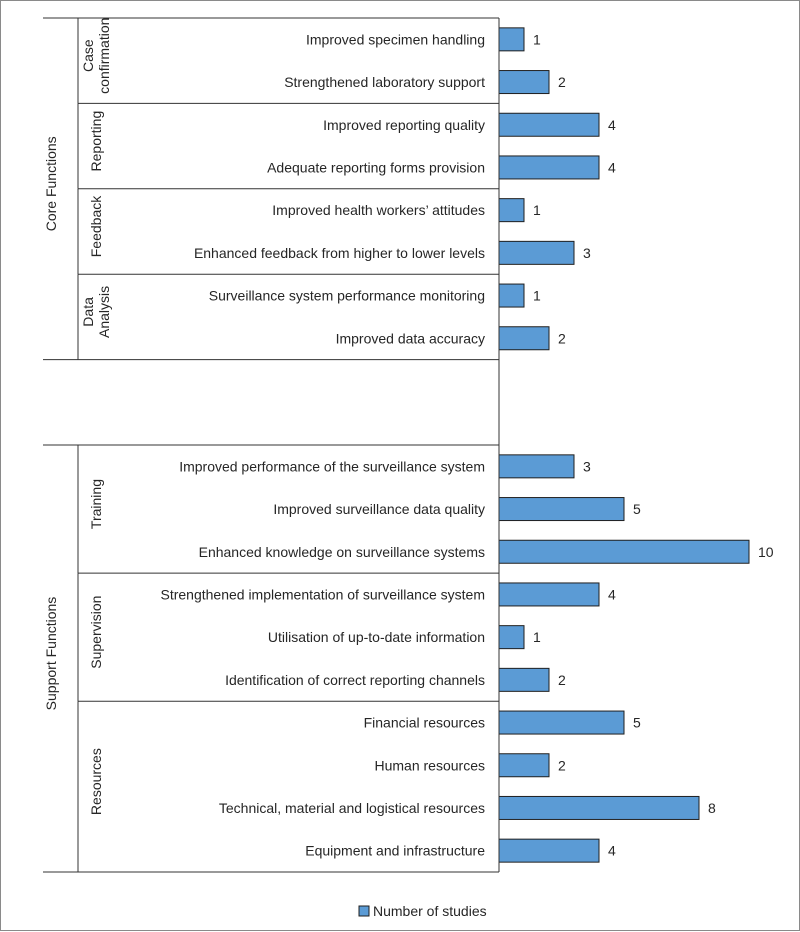  I want to click on subgroup-label: Supervision, so click(96, 632).